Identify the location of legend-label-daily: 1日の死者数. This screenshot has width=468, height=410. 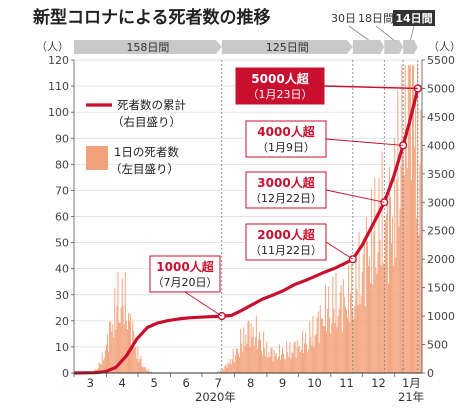
(146, 152).